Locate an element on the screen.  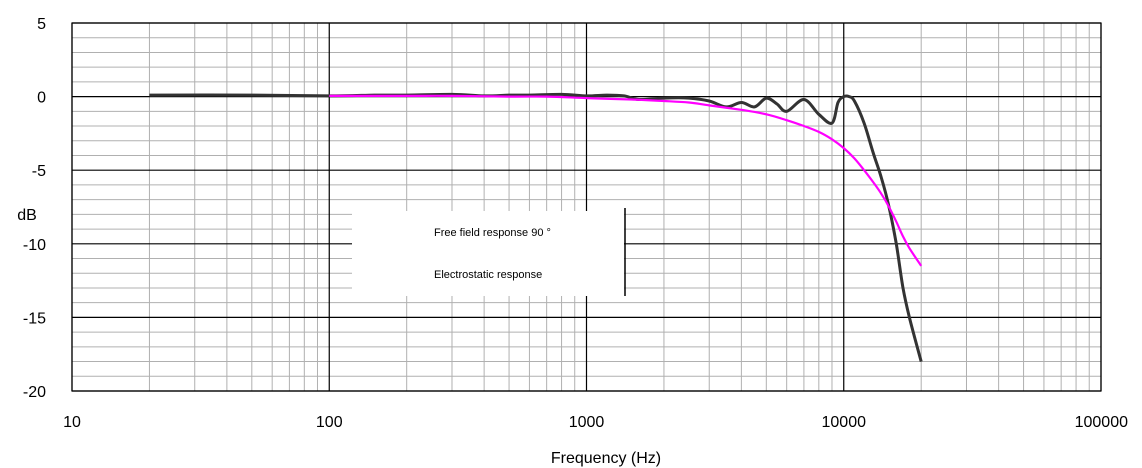
y-tick-label: 0 is located at coordinates (41, 98).